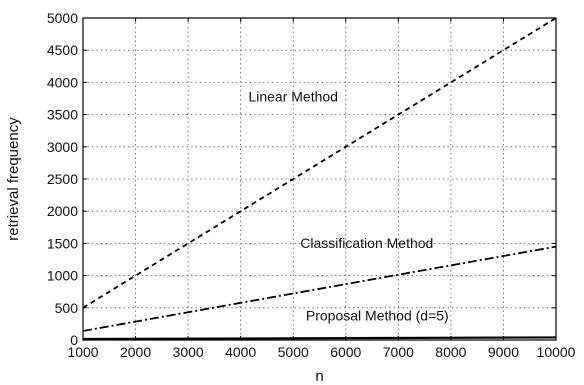 The width and height of the screenshot is (584, 385). Describe the element at coordinates (240, 352) in the screenshot. I see `x-tick-label: 4000` at that location.